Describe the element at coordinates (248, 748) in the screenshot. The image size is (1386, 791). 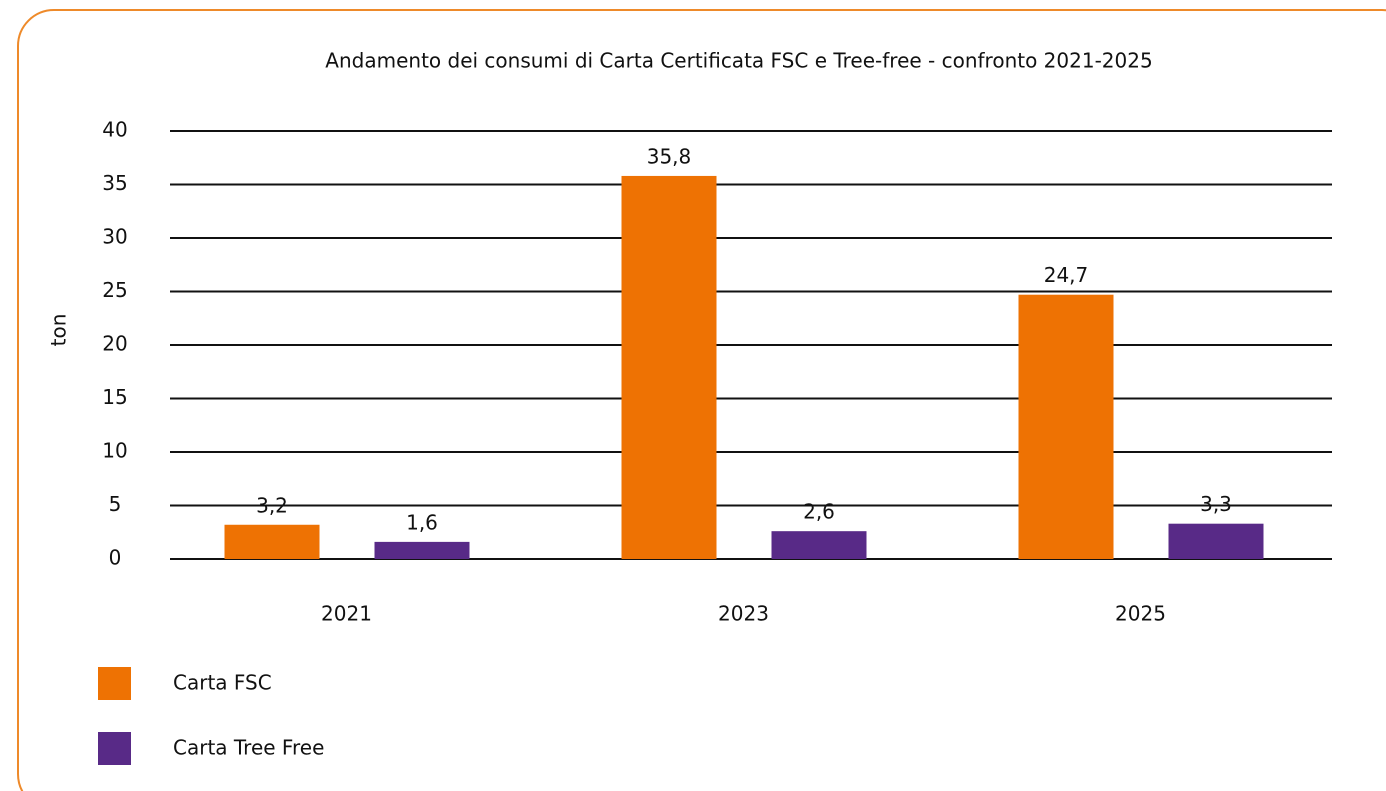
I see `legend-label: Carta Tree Free` at that location.